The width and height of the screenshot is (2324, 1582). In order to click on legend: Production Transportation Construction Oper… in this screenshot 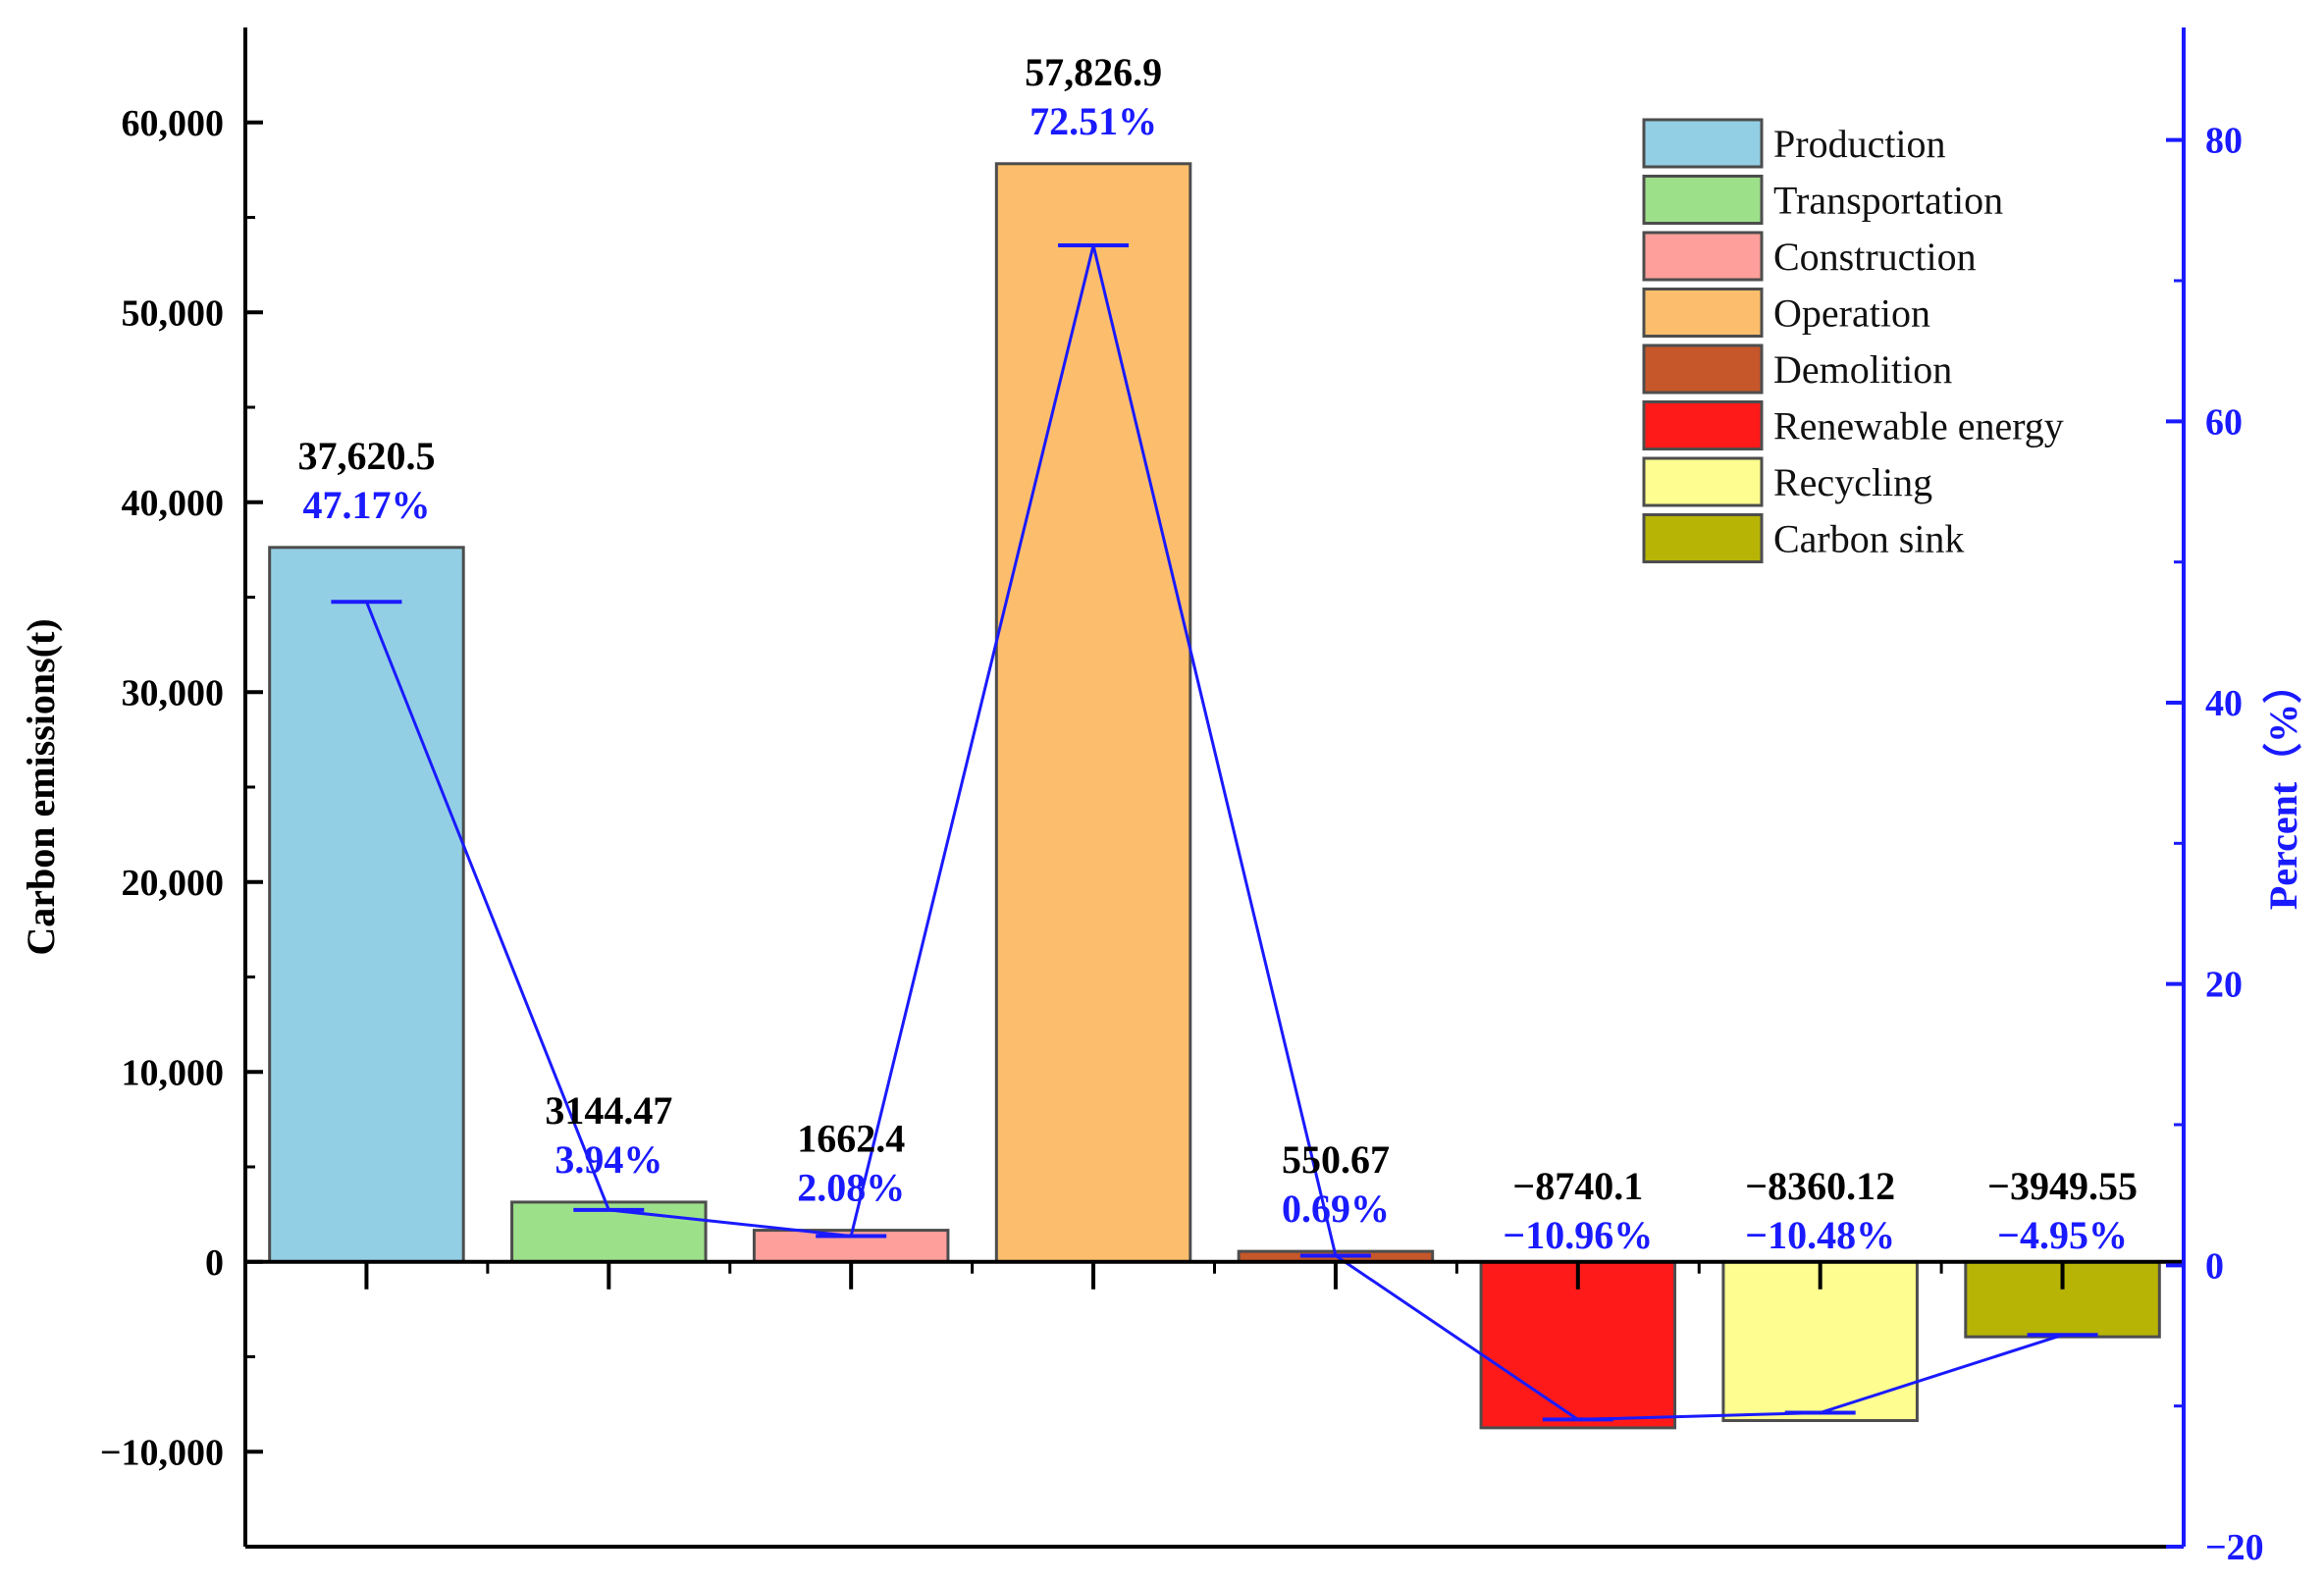, I will do `click(1853, 340)`.